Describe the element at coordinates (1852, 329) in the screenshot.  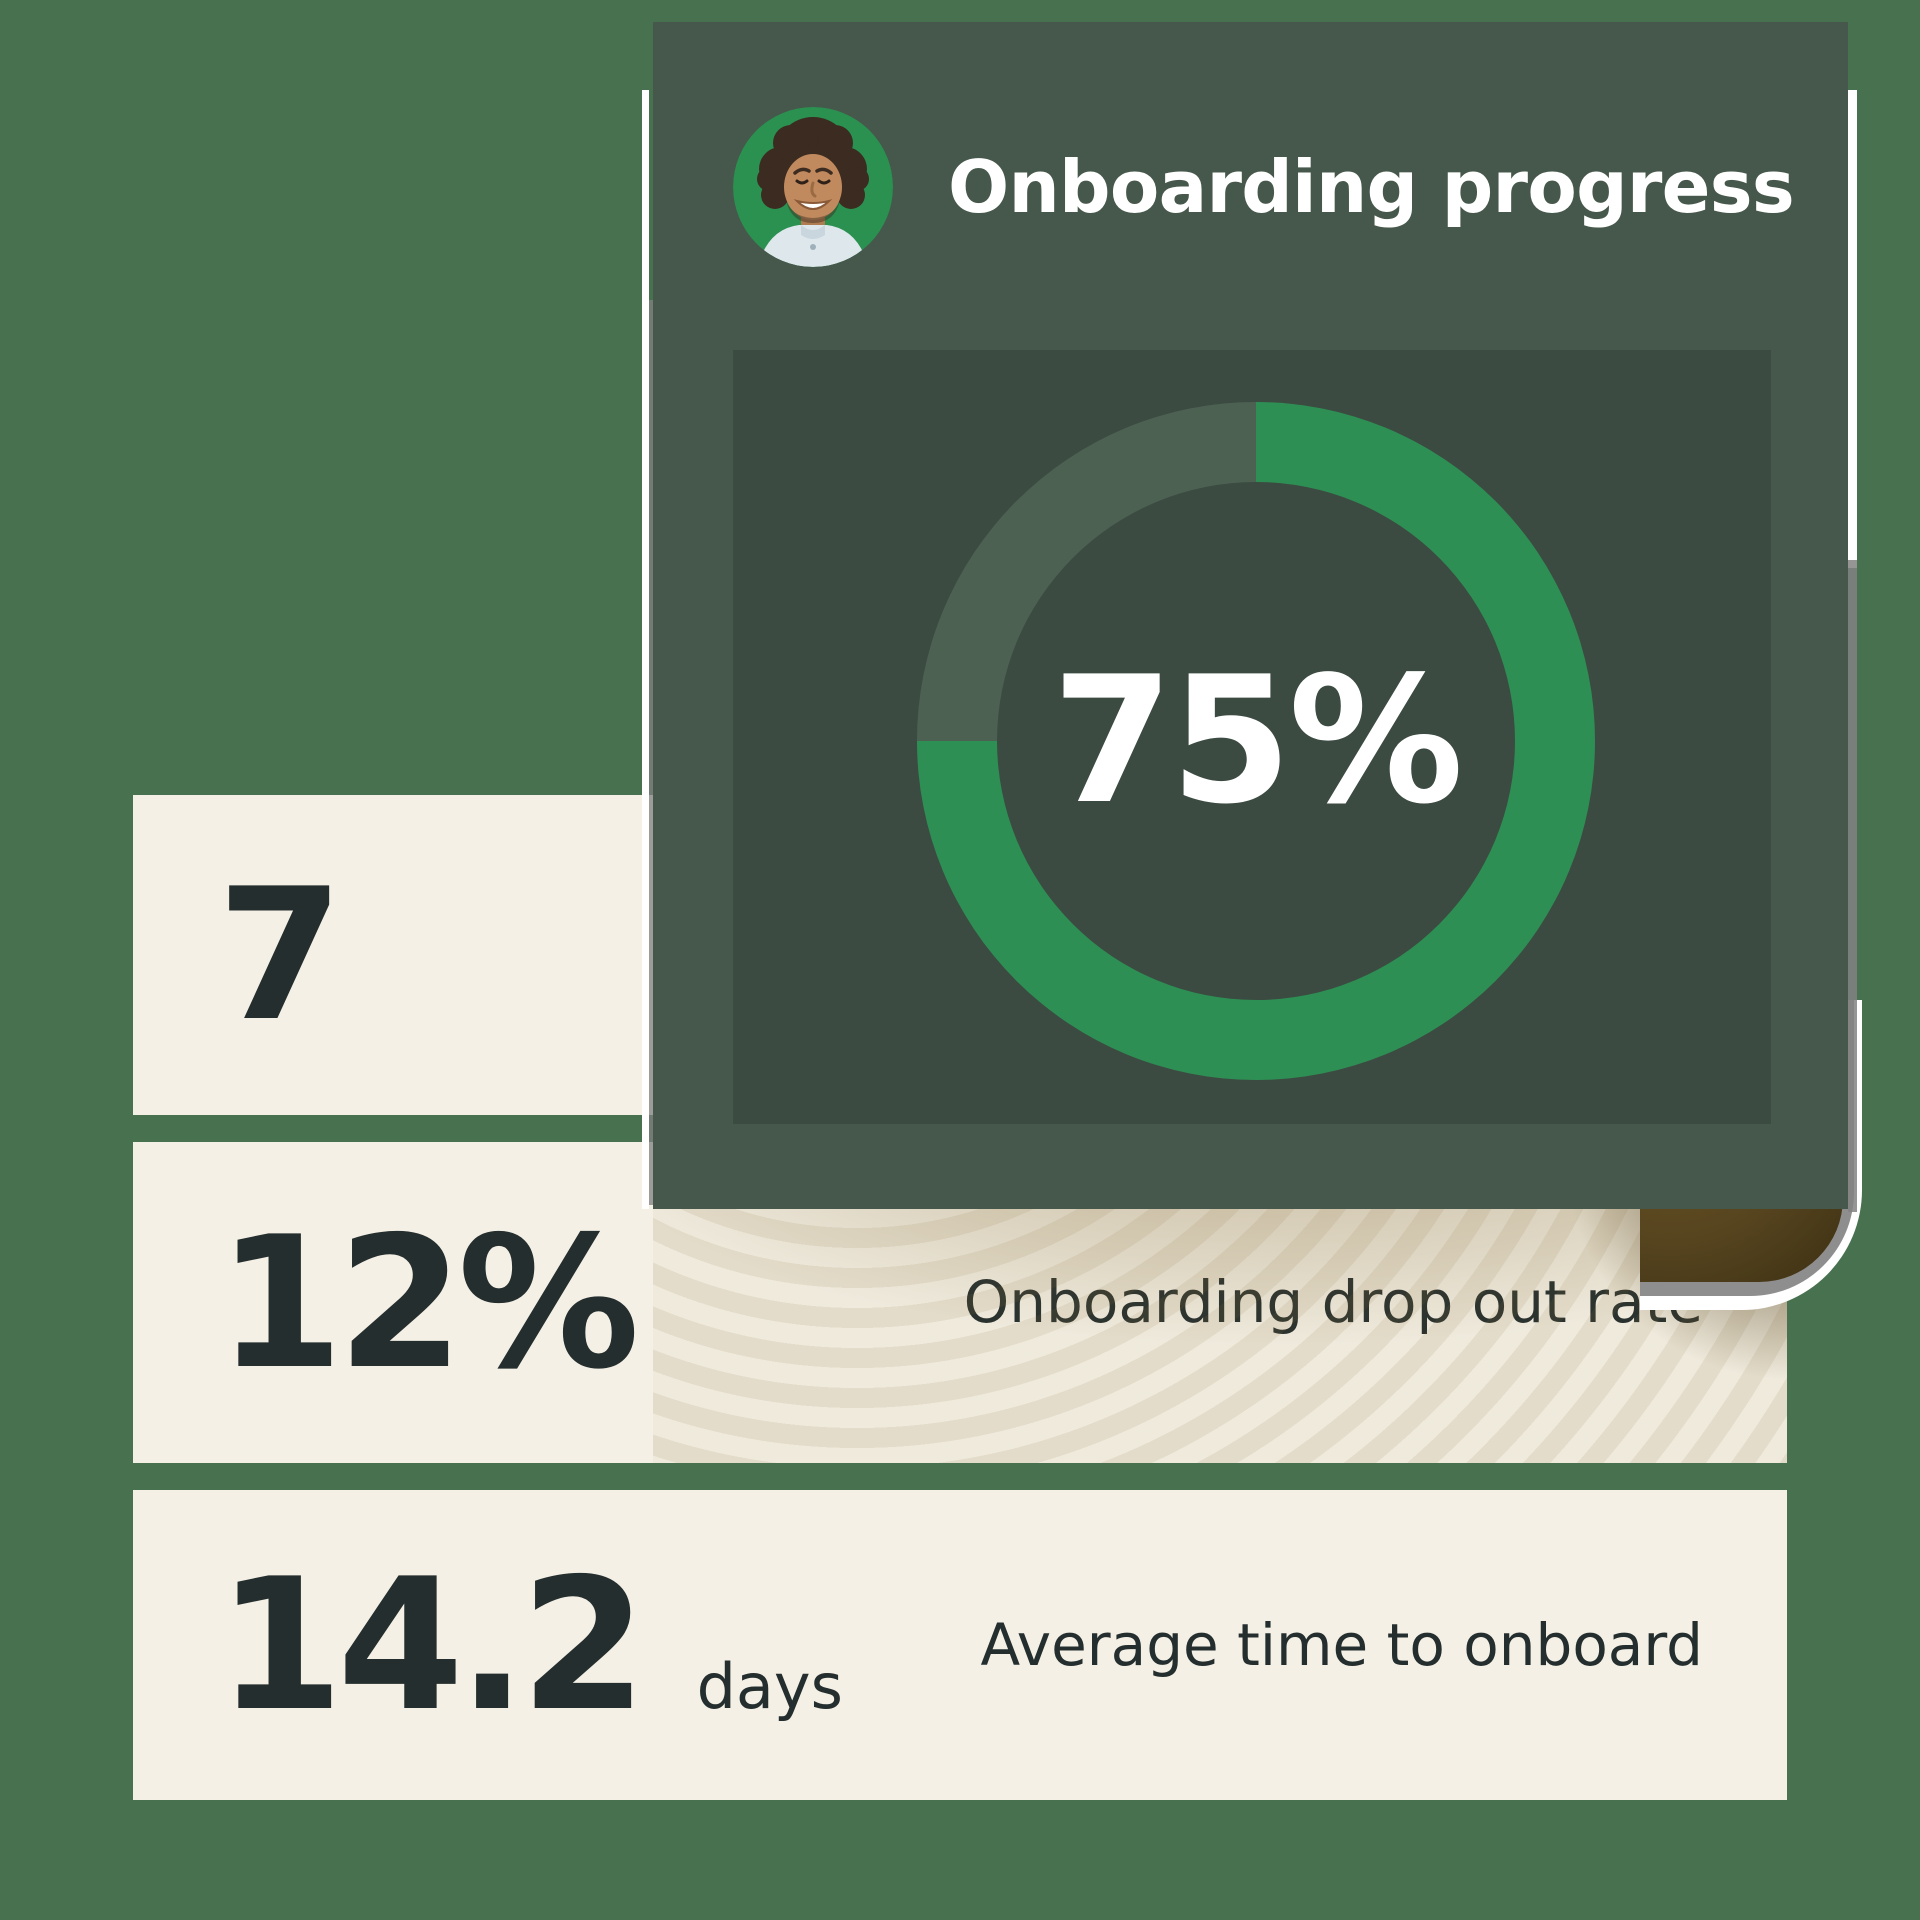
I see `card-stack-edge-right-white` at that location.